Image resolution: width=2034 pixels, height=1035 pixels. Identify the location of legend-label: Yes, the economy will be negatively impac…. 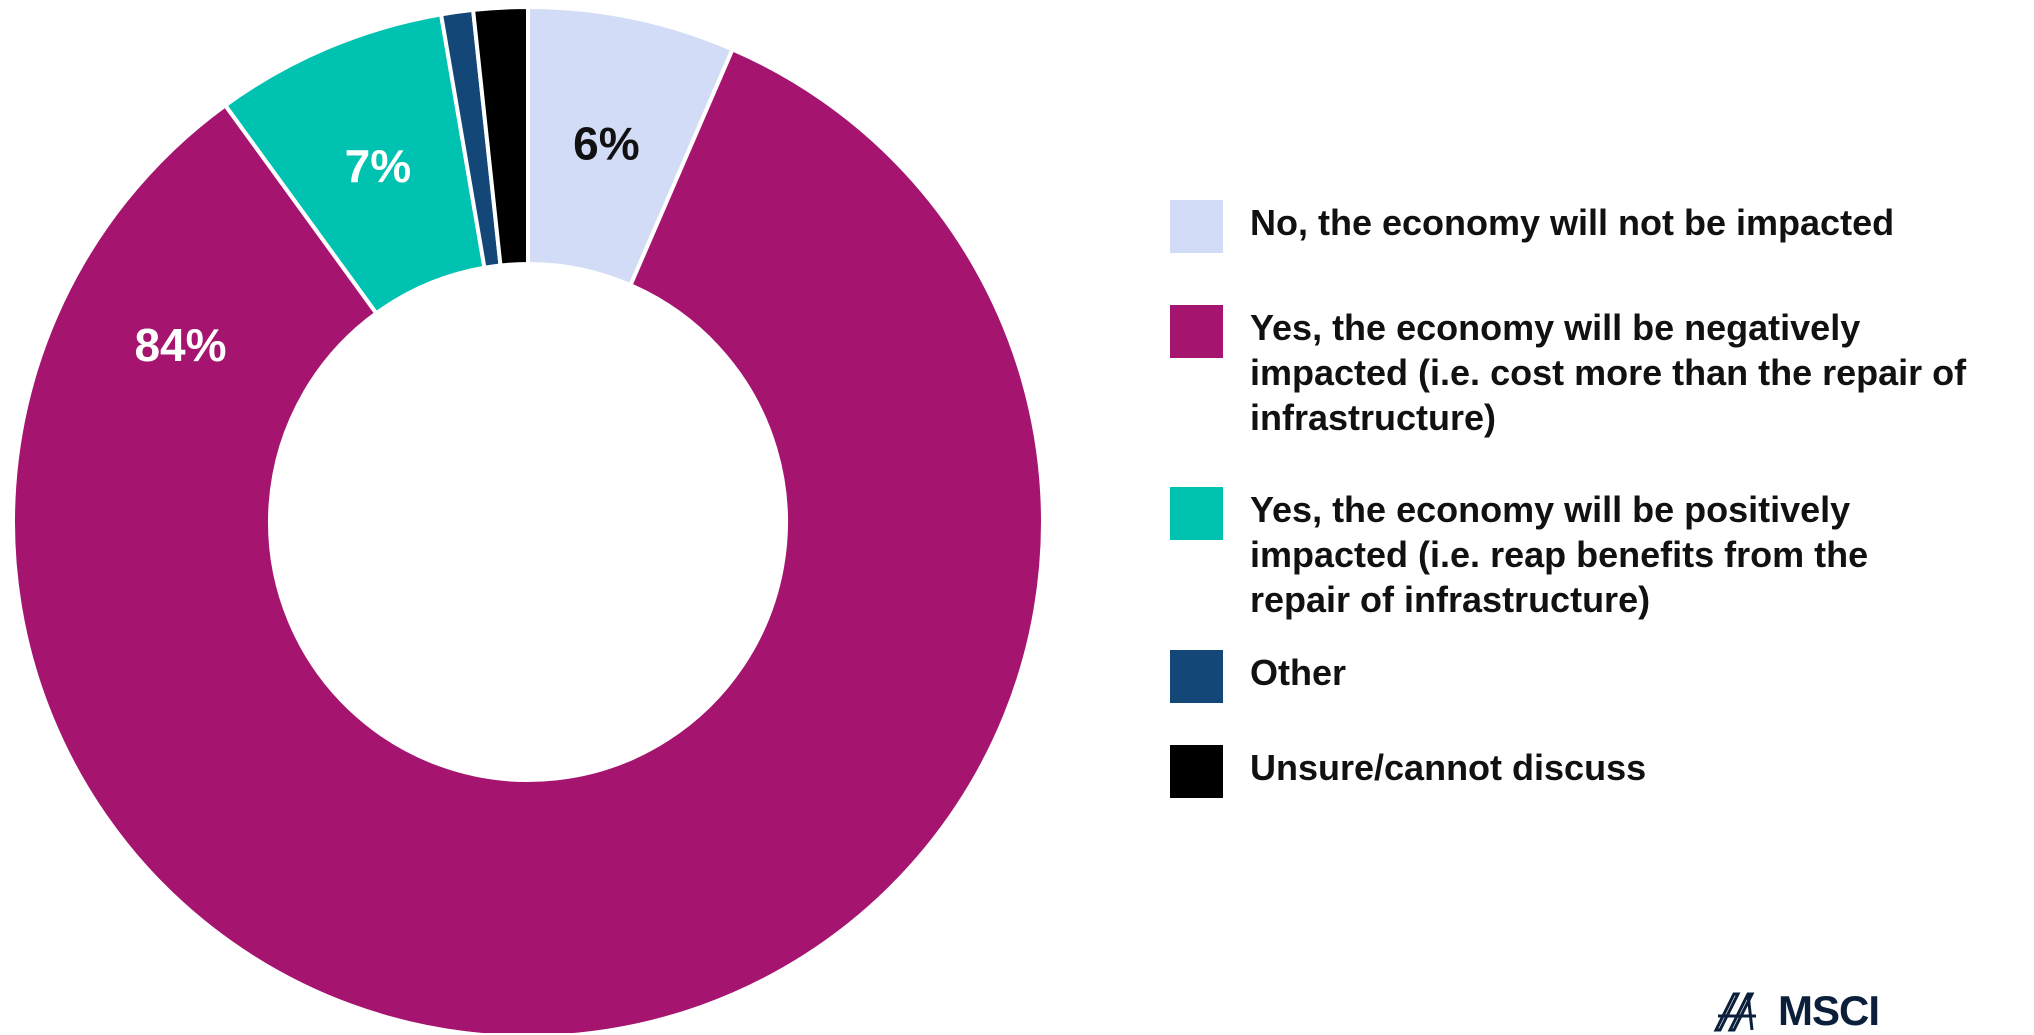
(1640, 372).